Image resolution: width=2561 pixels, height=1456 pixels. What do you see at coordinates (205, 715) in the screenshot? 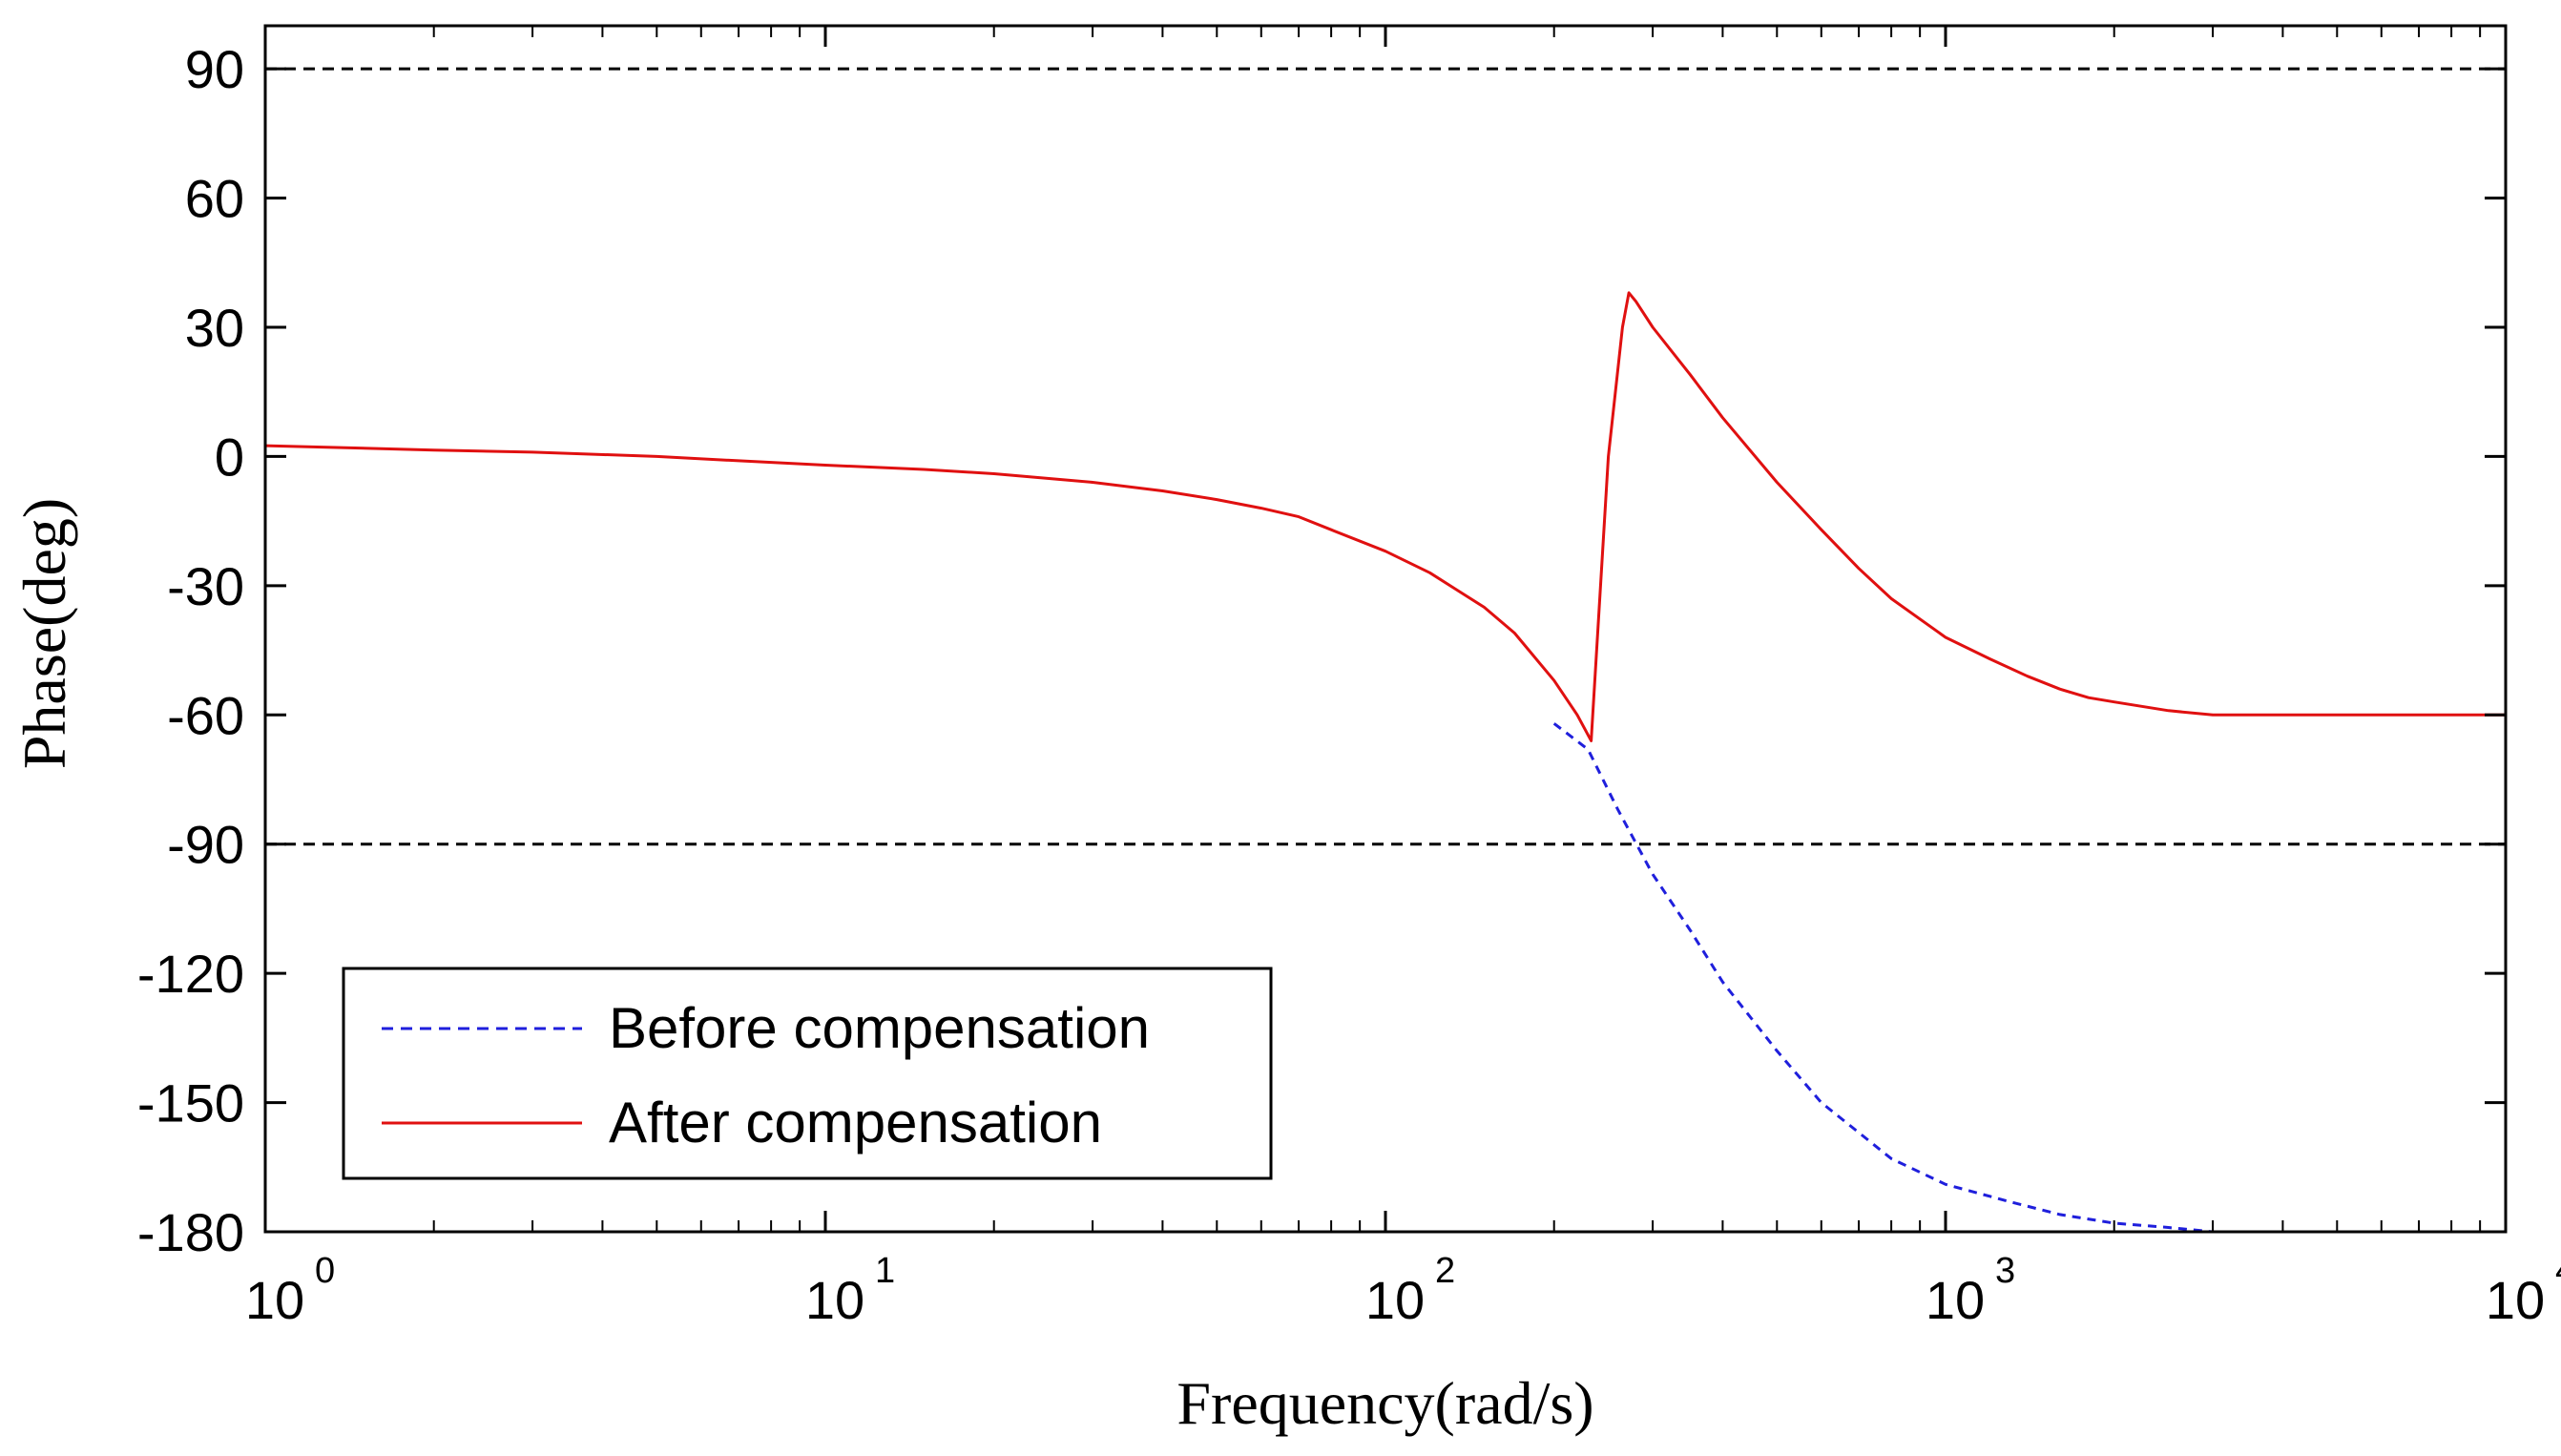
I see `y-tick-label: -60` at bounding box center [205, 715].